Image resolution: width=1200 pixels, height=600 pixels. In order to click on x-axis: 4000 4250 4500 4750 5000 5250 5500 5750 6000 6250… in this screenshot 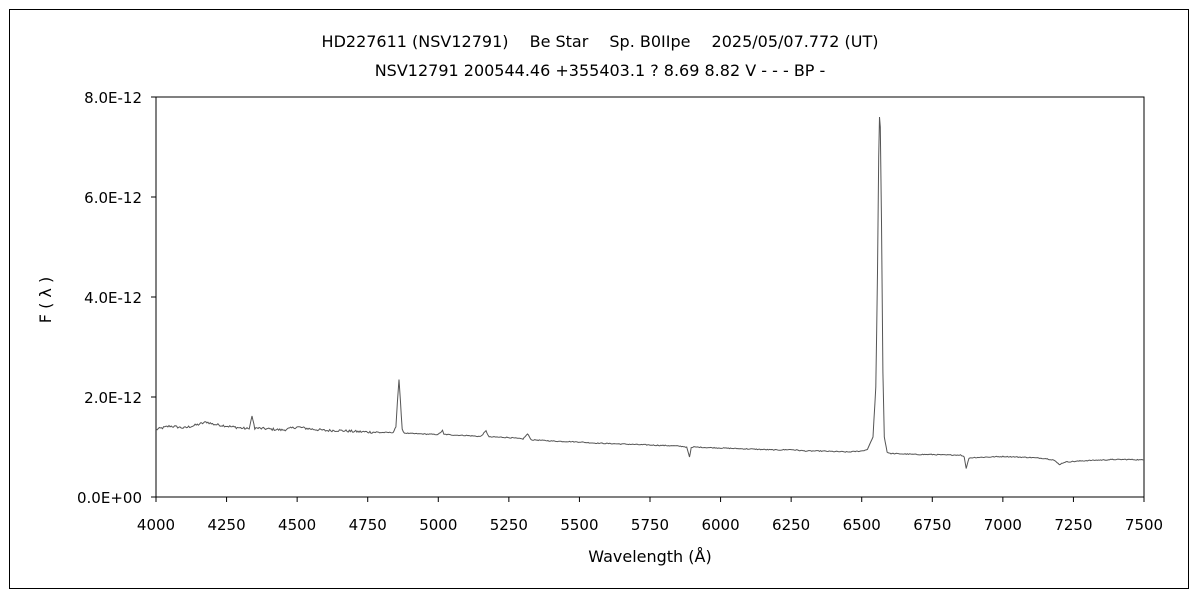, I will do `click(650, 515)`.